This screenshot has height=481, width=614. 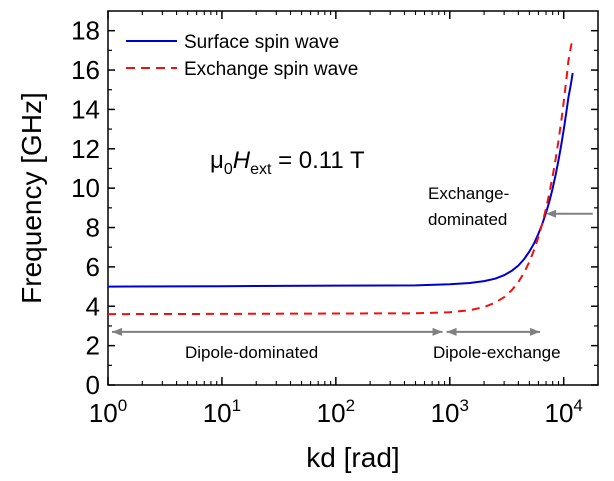 I want to click on legend-label-surface: Surface spin wave, so click(x=261, y=42).